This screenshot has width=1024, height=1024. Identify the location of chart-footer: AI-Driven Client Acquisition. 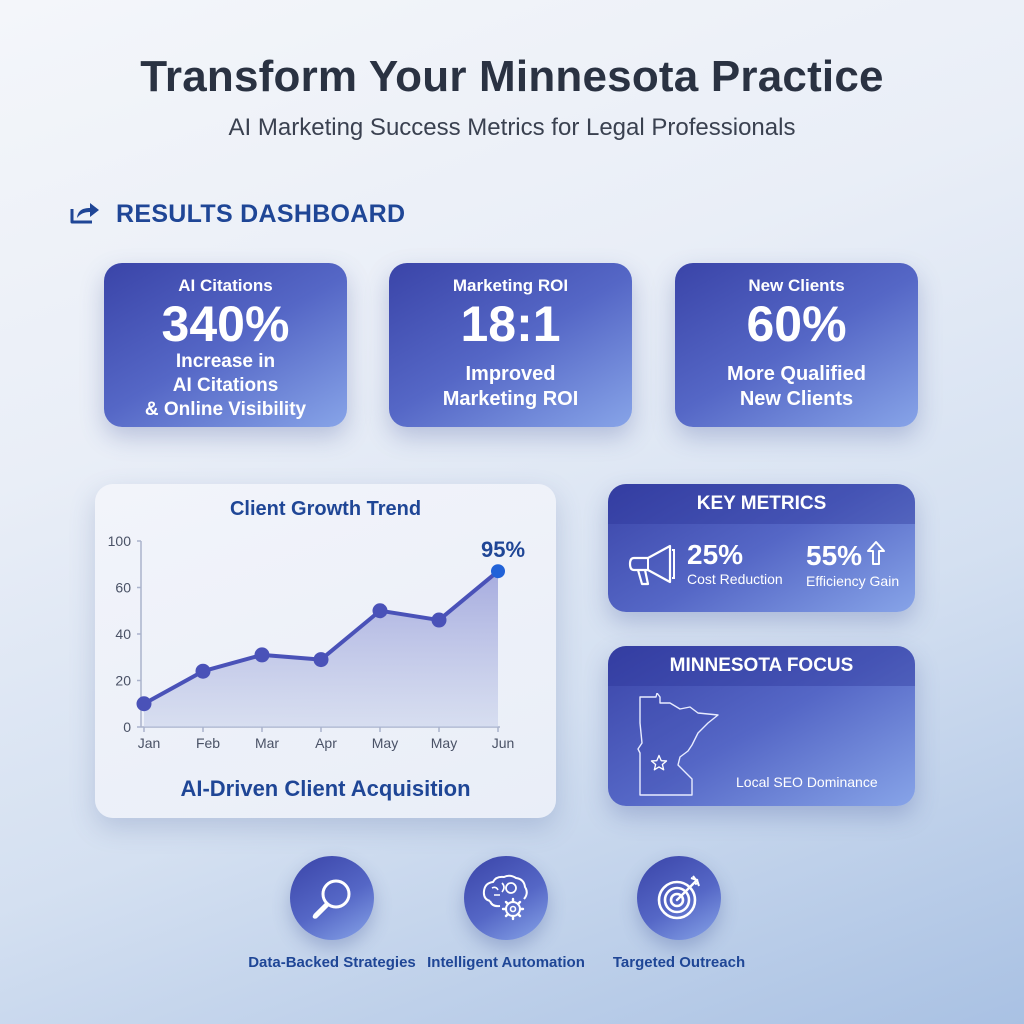
(325, 788).